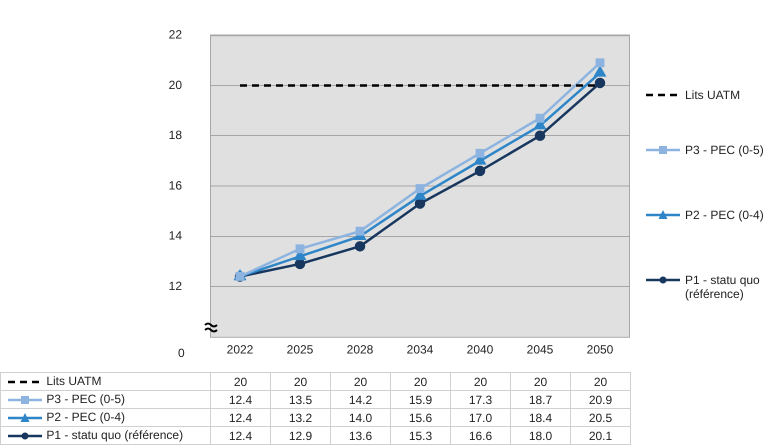 This screenshot has height=446, width=782. What do you see at coordinates (713, 95) in the screenshot?
I see `legend-label: Lits UATM` at bounding box center [713, 95].